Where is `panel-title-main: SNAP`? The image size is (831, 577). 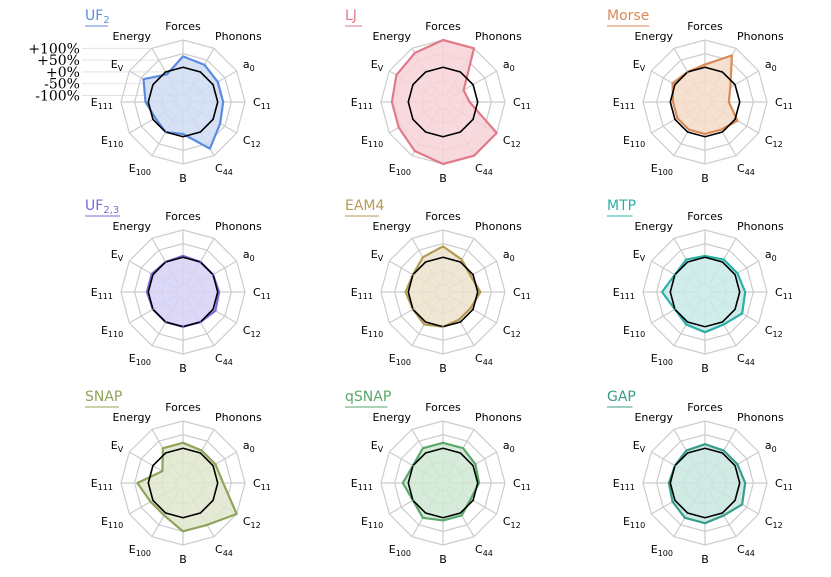 panel-title-main: SNAP is located at coordinates (103, 397).